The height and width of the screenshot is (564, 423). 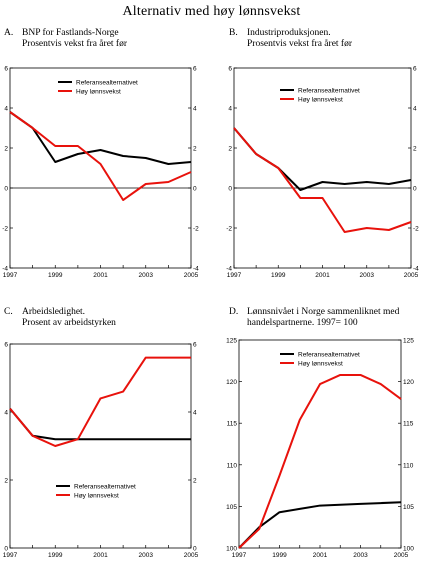 What do you see at coordinates (234, 312) in the screenshot?
I see `panel-d-letter: D.` at bounding box center [234, 312].